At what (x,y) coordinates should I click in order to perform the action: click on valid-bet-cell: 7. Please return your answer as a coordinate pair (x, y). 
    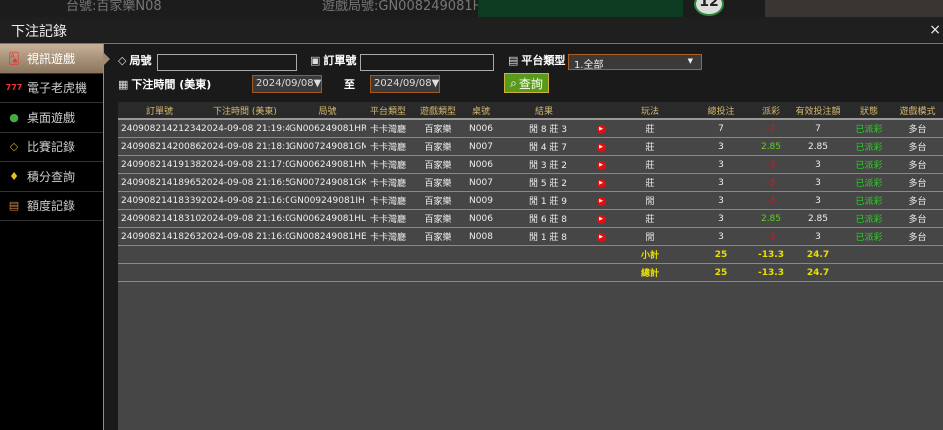
    Looking at the image, I should click on (818, 128).